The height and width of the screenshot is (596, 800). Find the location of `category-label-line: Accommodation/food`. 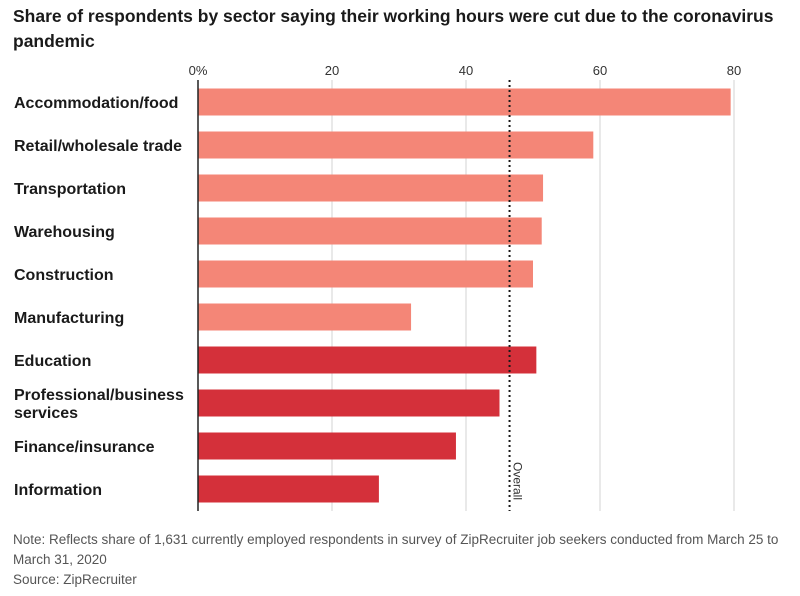

category-label-line: Accommodation/food is located at coordinates (96, 103).